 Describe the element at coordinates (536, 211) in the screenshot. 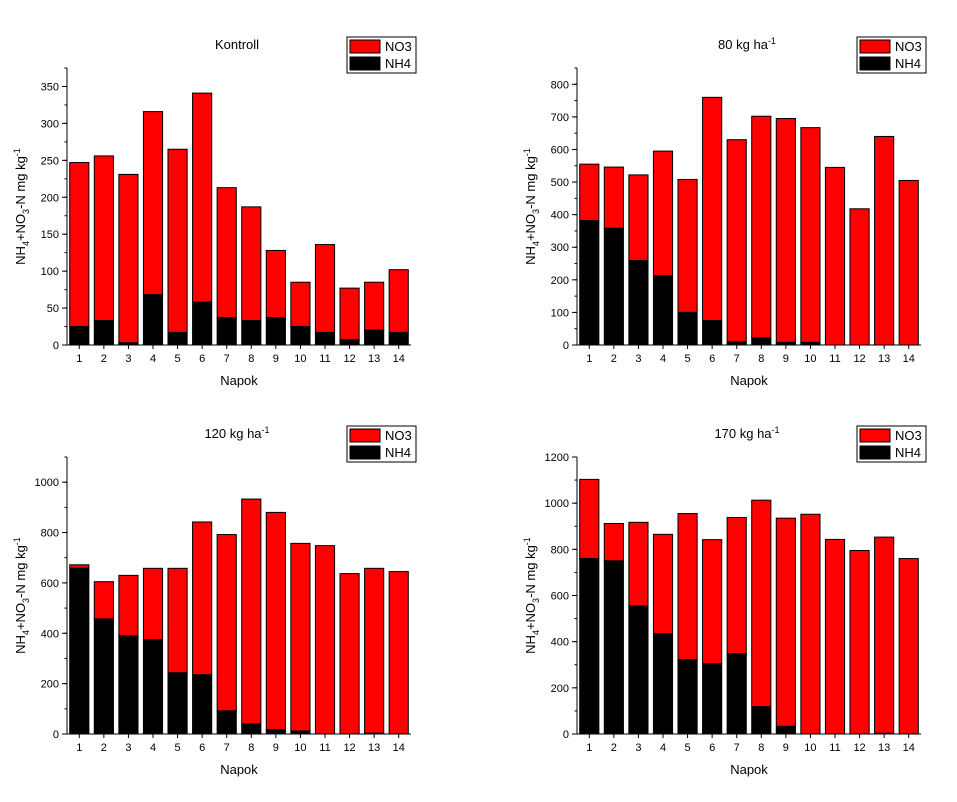

I see `y-axis-label-sub2: 3` at that location.